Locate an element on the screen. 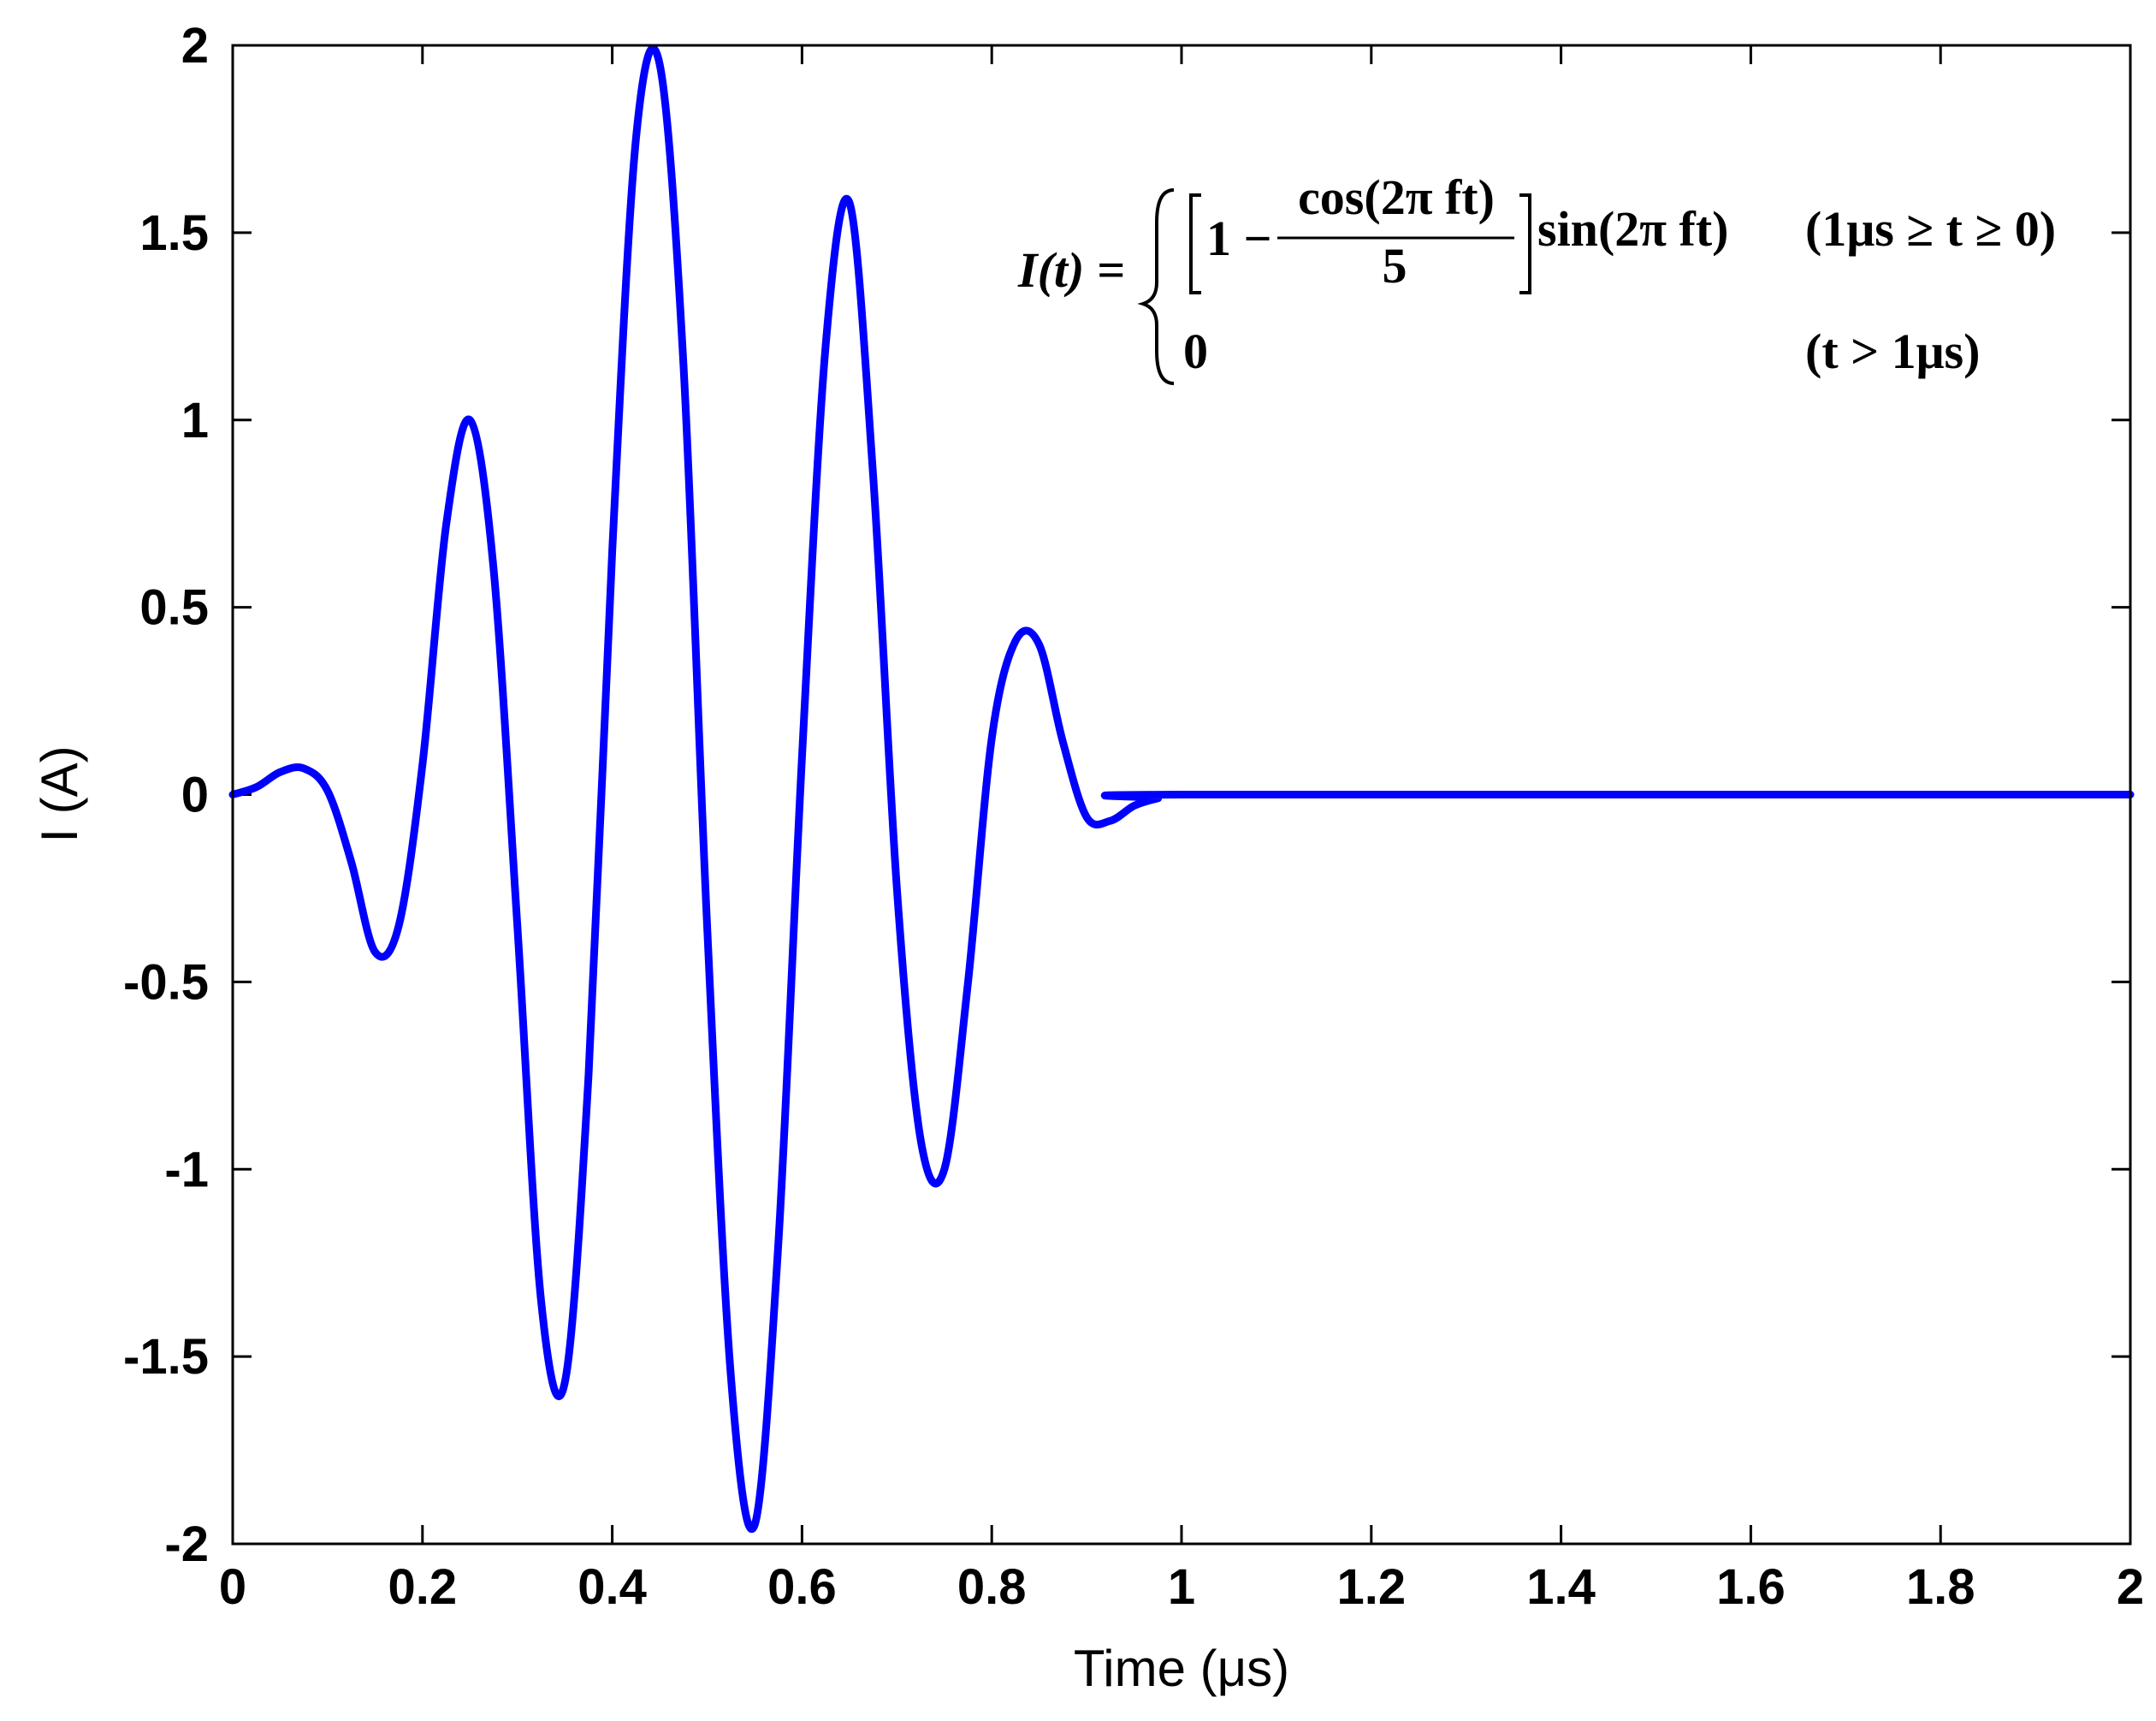 The image size is (2156, 1721). y-tick-label: 0 is located at coordinates (195, 795).